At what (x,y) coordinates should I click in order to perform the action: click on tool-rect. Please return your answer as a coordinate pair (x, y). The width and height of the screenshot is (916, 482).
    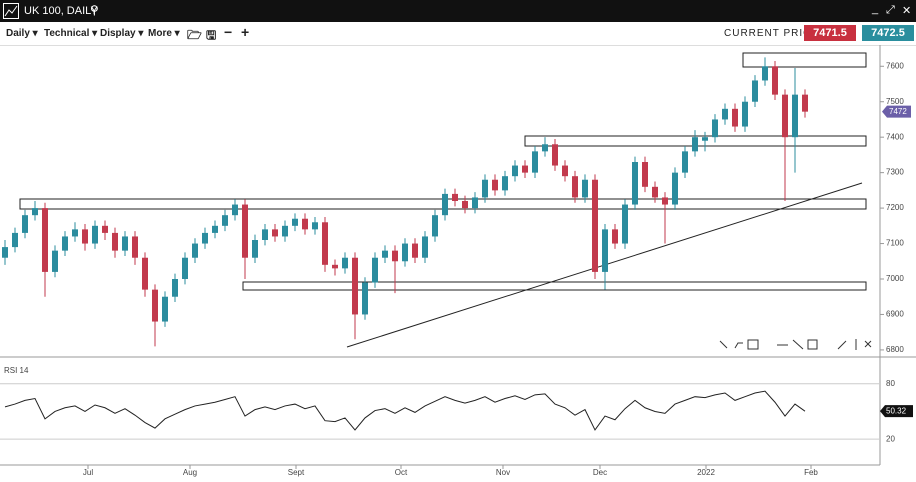
    Looking at the image, I should click on (812, 344).